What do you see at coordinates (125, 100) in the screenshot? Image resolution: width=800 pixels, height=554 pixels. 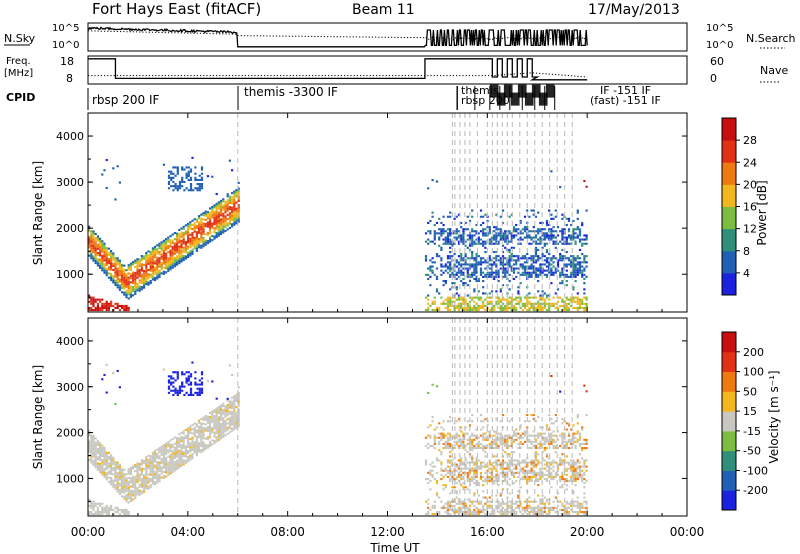 I see `cpid-entry: rbsp 200 IF` at bounding box center [125, 100].